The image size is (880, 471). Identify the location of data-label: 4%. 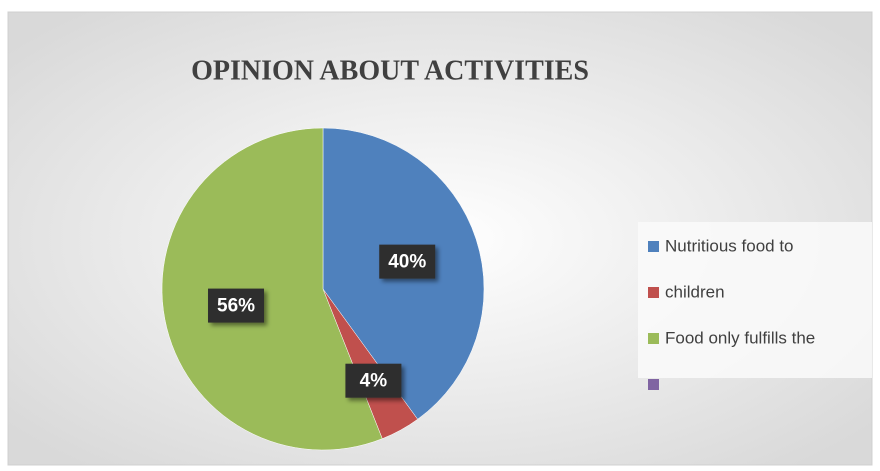
(373, 380).